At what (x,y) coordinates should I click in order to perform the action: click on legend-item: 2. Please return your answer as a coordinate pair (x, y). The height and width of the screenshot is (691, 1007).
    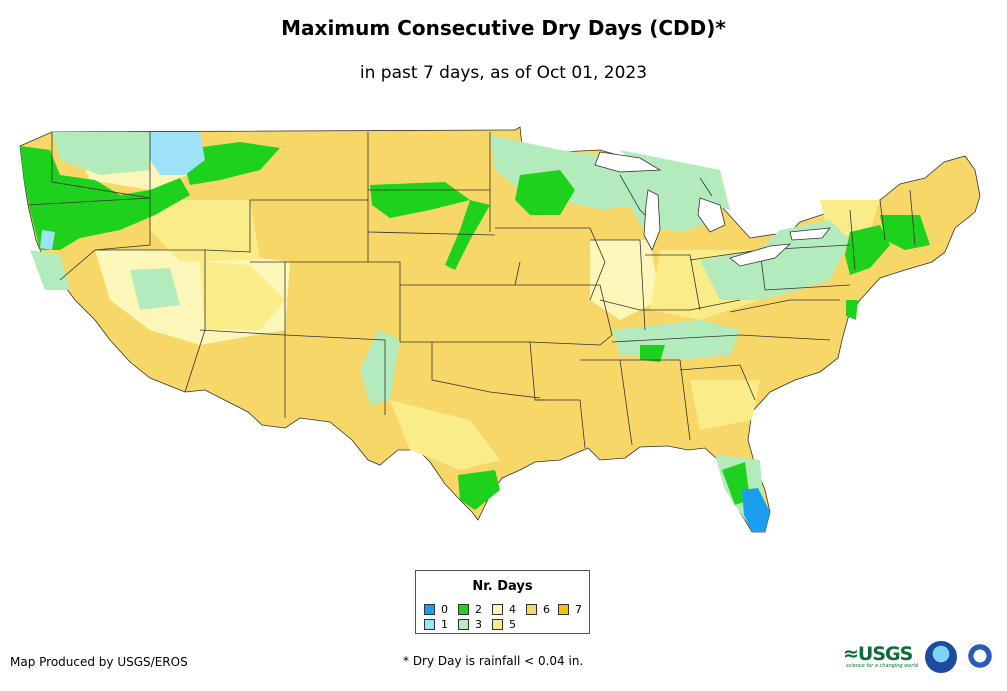
    Looking at the image, I should click on (470, 609).